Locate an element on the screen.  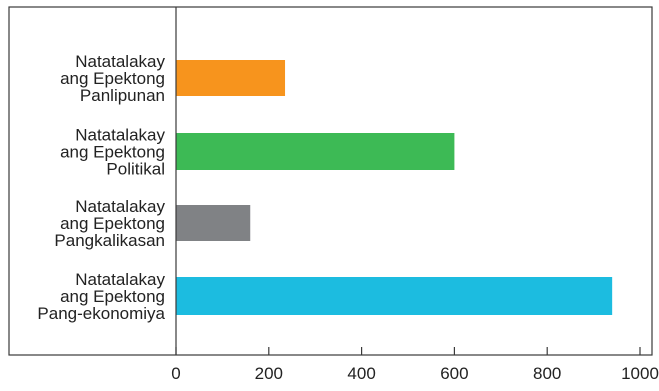
category-label-1: Natatalakay ang Epektong Panlipunan is located at coordinates (112, 78).